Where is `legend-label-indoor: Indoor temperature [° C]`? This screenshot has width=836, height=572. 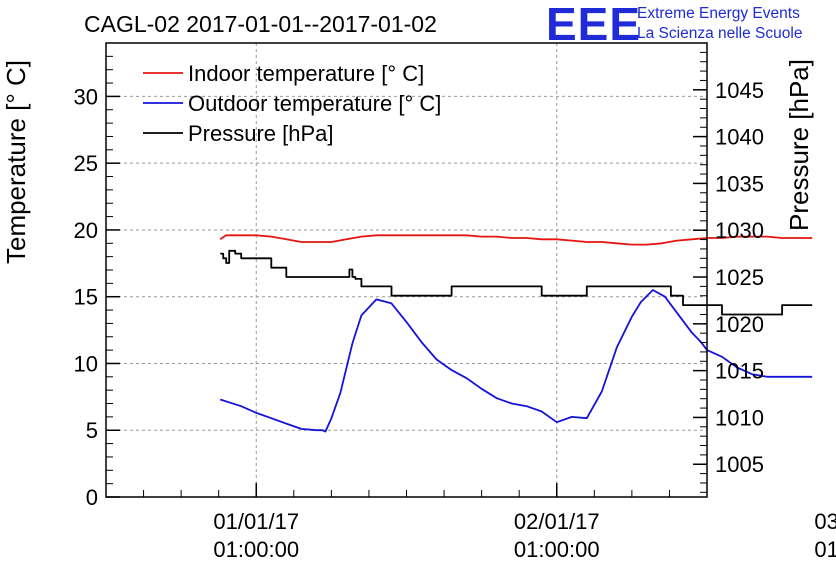
legend-label-indoor: Indoor temperature [° C] is located at coordinates (306, 73).